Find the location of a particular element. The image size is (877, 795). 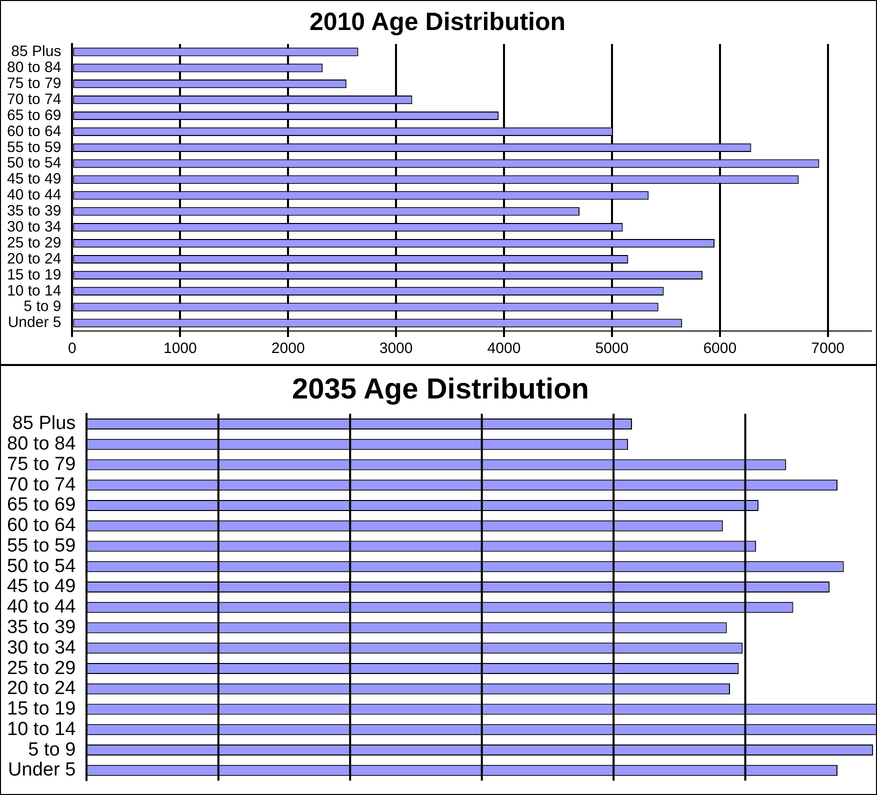

x-tick-label: 1000 is located at coordinates (180, 349).